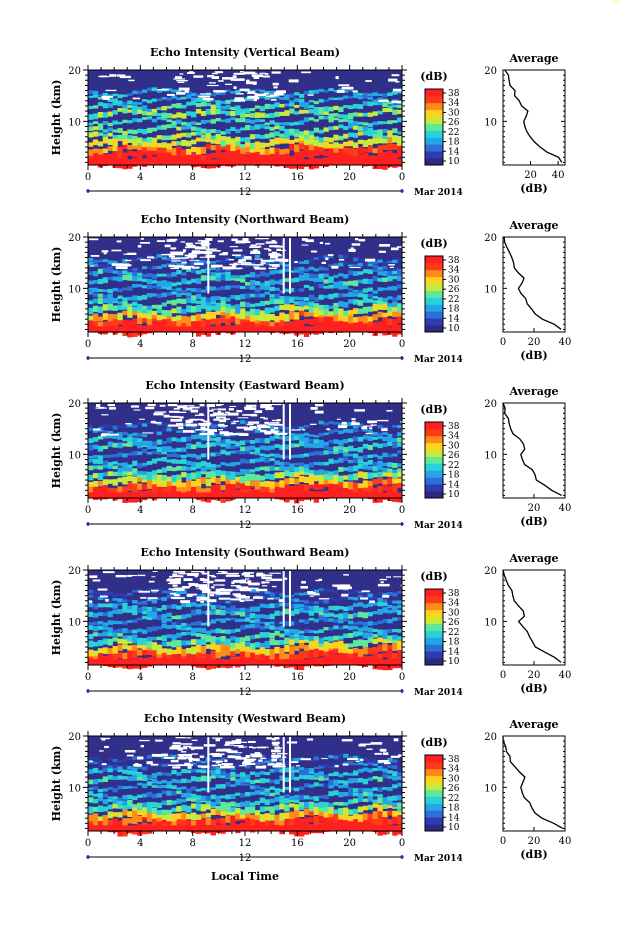 This screenshot has width=621, height=929. I want to click on average-profile: Average 10 20 0 20 40 (dB), so click(527, 290).